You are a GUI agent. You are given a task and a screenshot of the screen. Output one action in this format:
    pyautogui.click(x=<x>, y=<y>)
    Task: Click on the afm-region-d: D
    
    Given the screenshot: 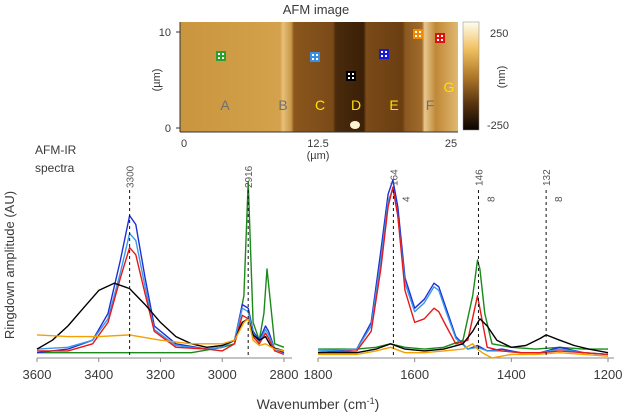 What is the action you would take?
    pyautogui.click(x=356, y=105)
    